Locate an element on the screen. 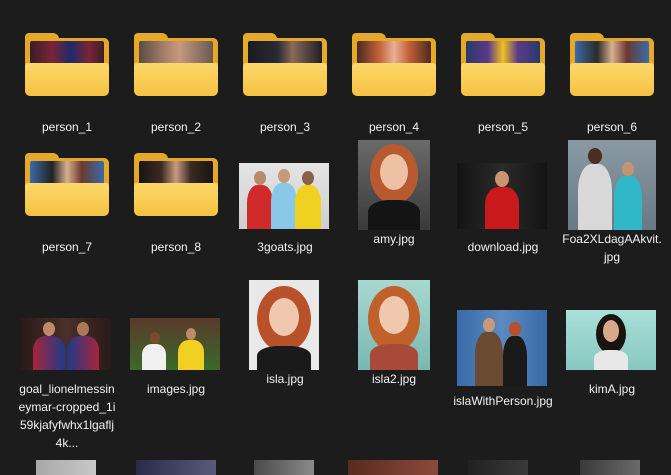 The height and width of the screenshot is (475, 671). file-label: isla2.jpg is located at coordinates (394, 379).